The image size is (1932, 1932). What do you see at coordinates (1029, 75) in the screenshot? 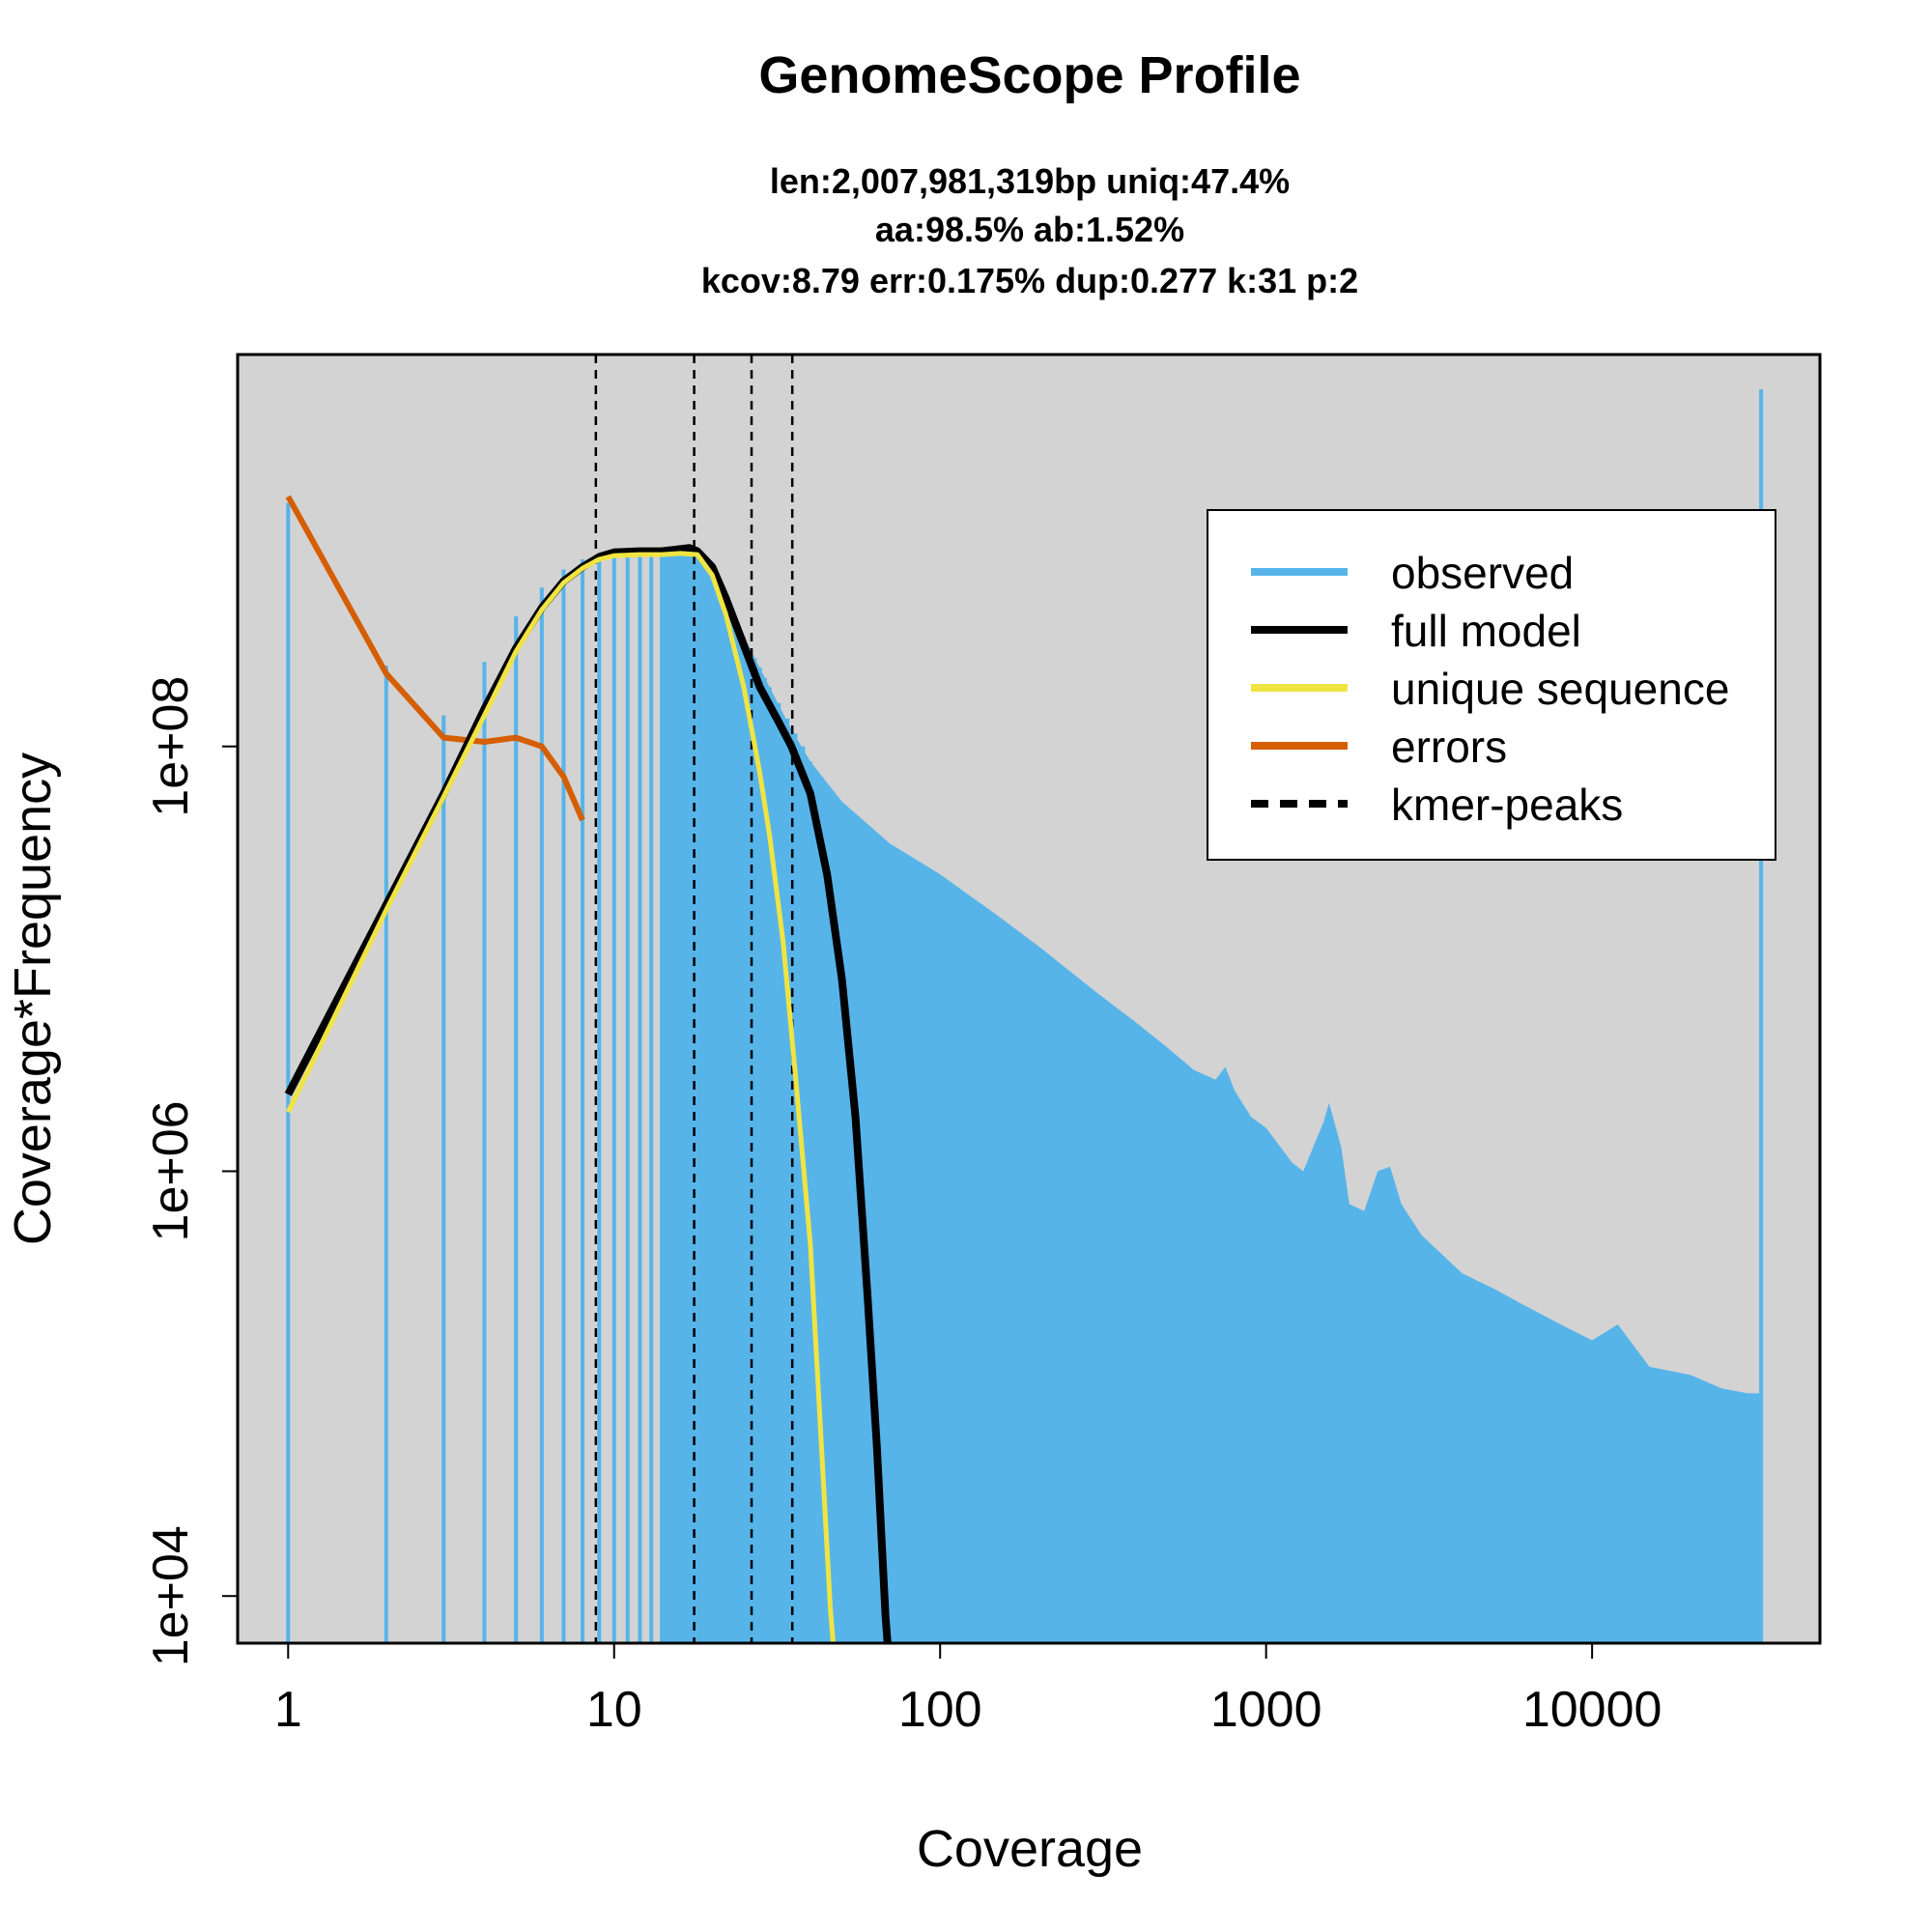
I see `chart-title: GenomeScope Profile` at bounding box center [1029, 75].